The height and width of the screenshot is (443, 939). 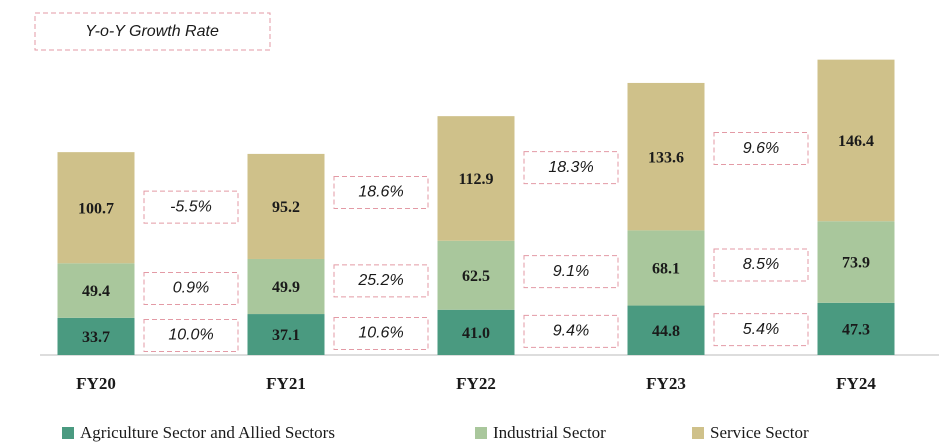 I want to click on growth-label: 5.4%, so click(x=761, y=329).